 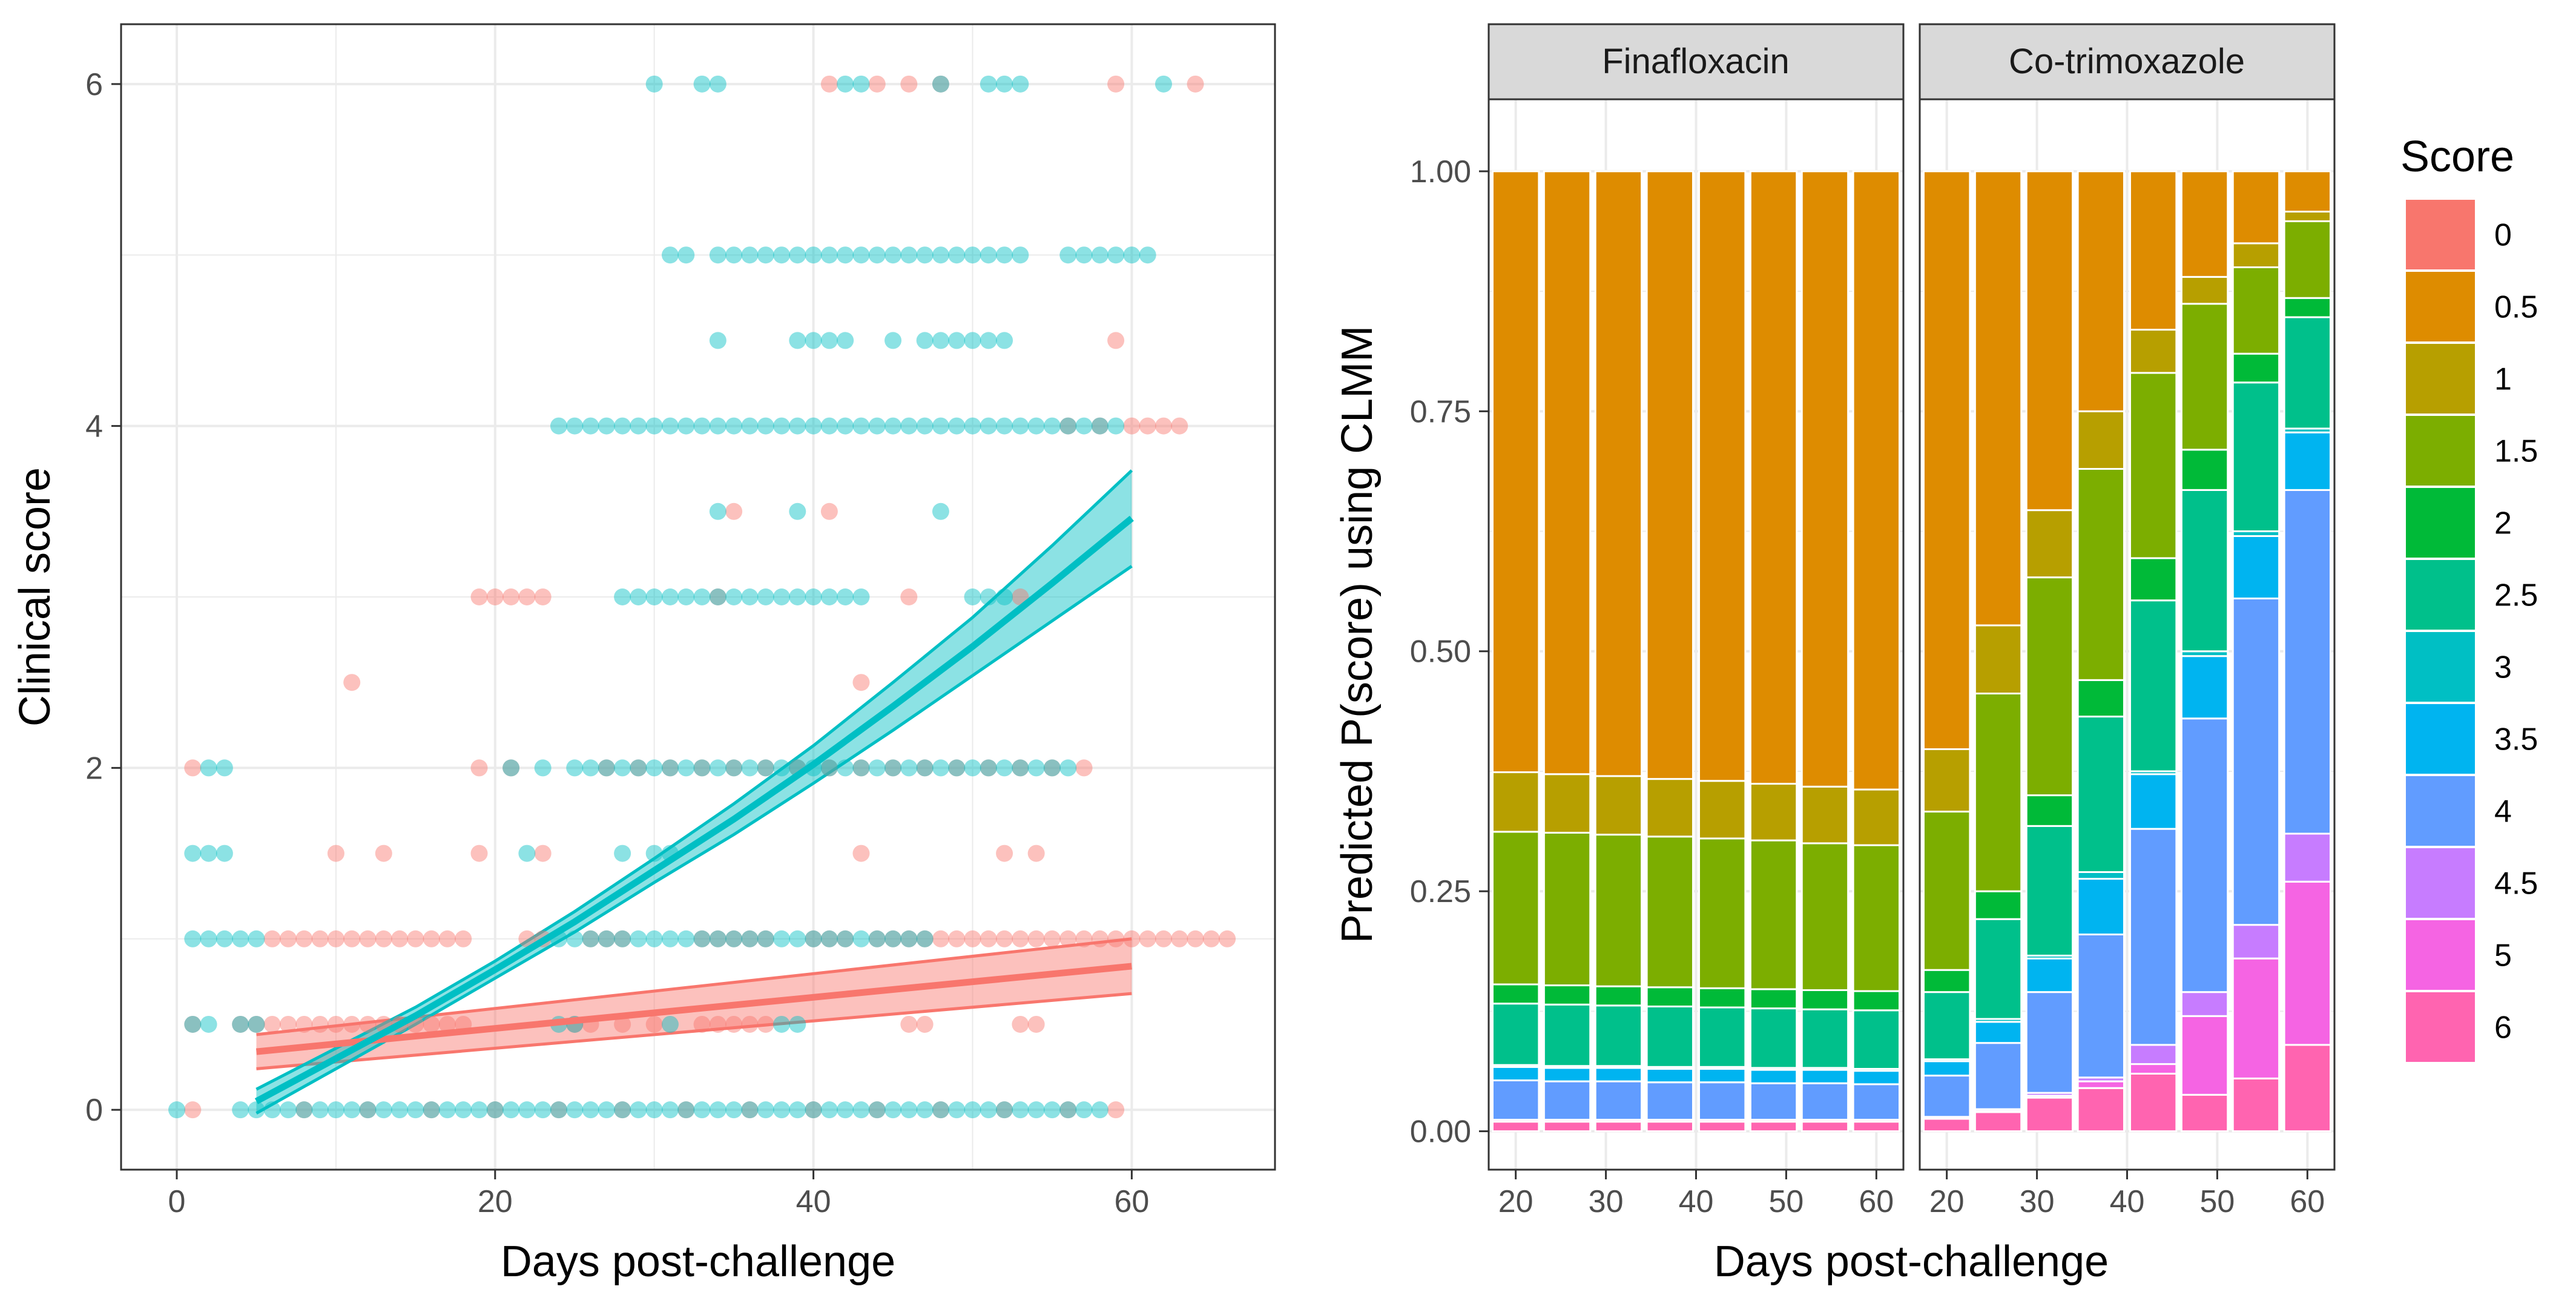 What do you see at coordinates (1440, 1132) in the screenshot?
I see `y-tick-label: 0.00` at bounding box center [1440, 1132].